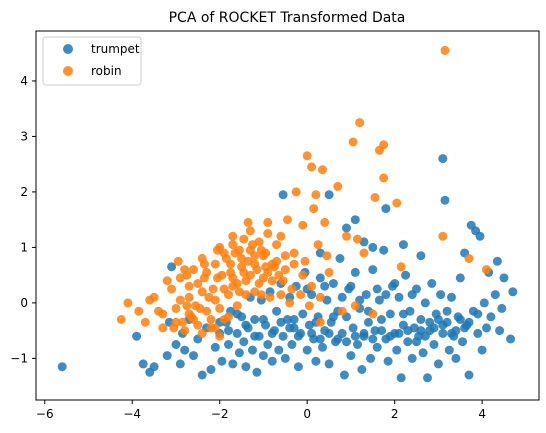  Describe the element at coordinates (395, 414) in the screenshot. I see `x-tick-label: 2` at that location.